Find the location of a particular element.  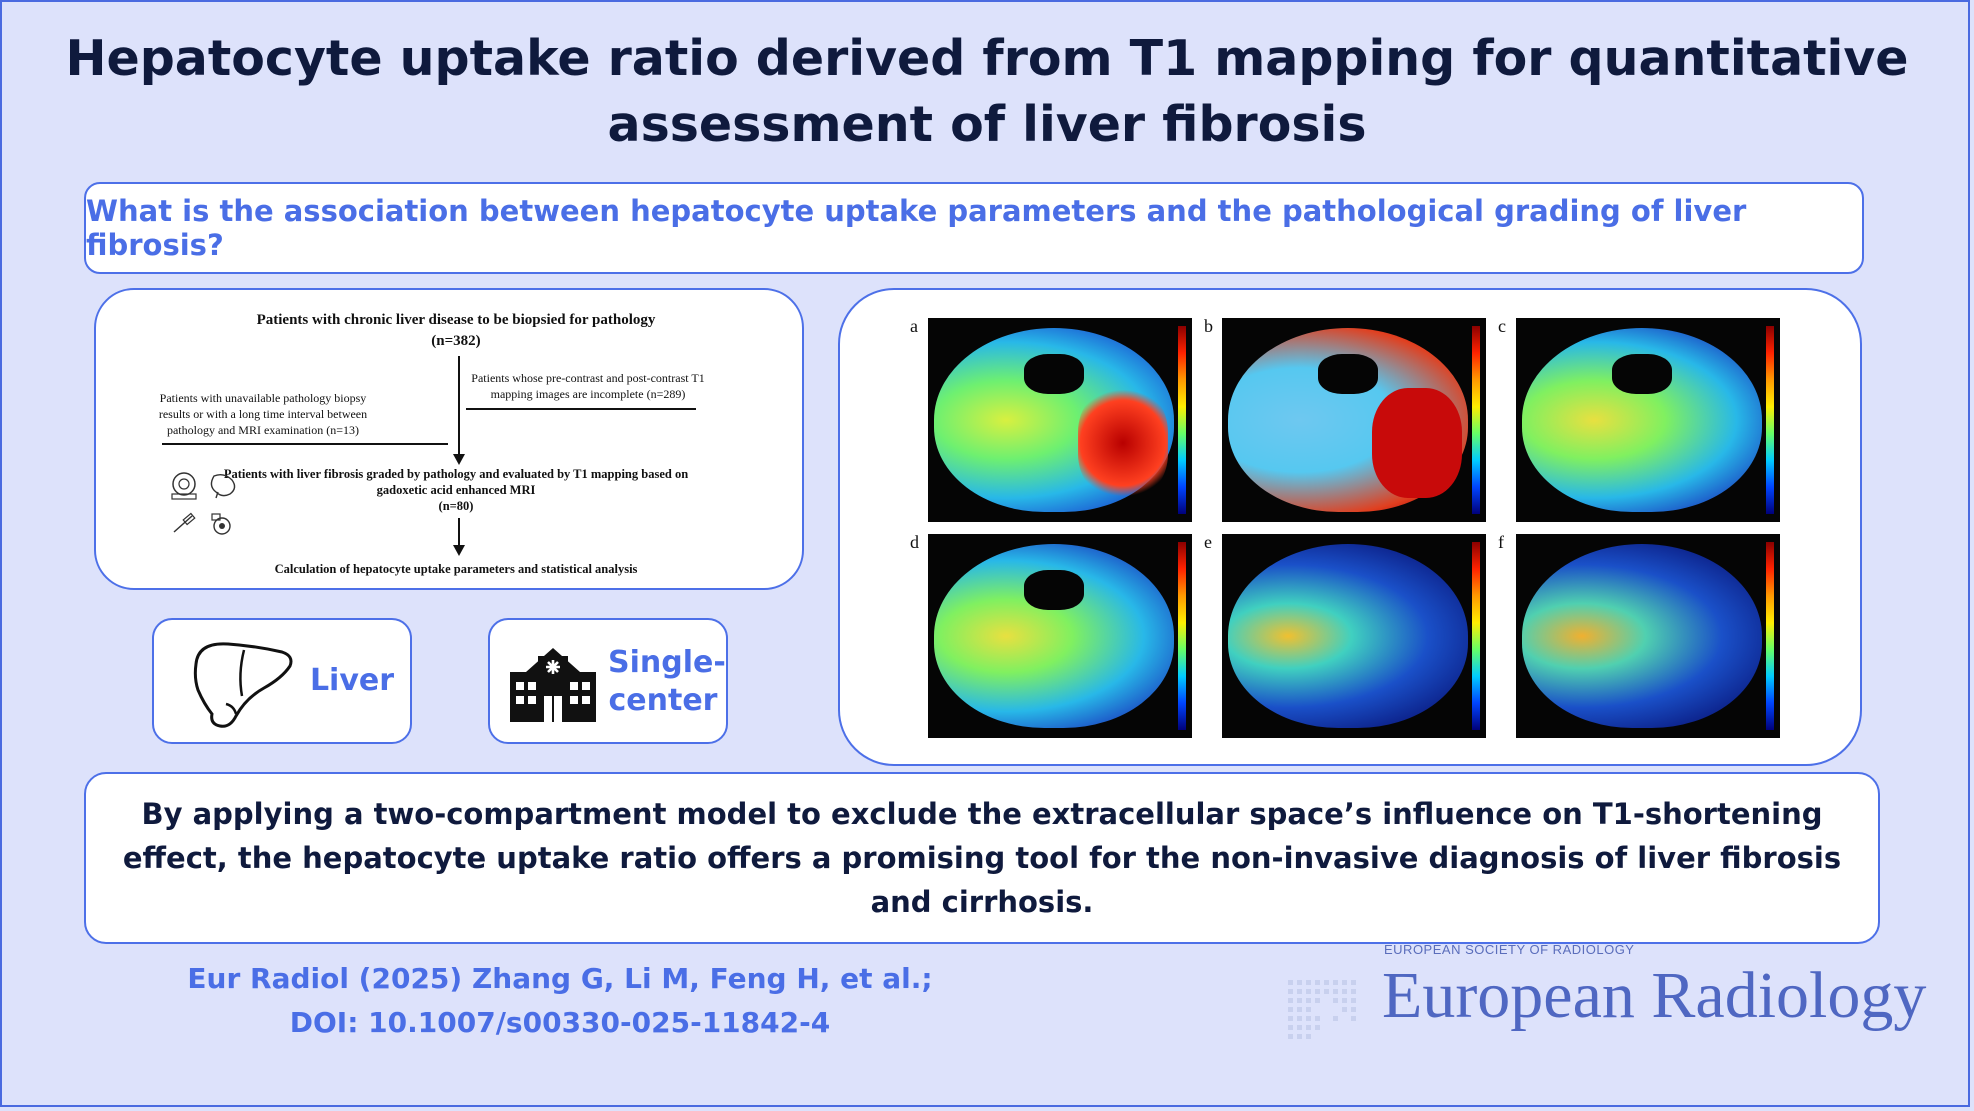

t1-map-panel-b is located at coordinates (1354, 420).